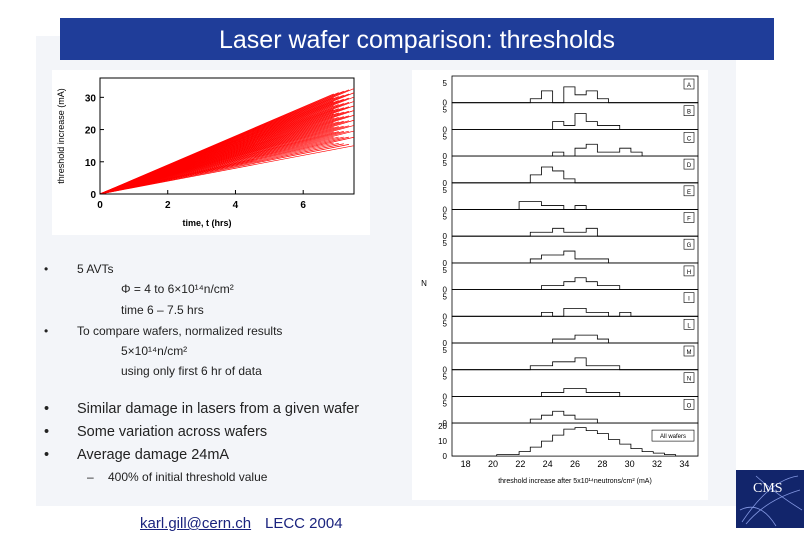 This screenshot has width=810, height=540. I want to click on bullet-subtext: using only first 6 hr of data, so click(191, 371).